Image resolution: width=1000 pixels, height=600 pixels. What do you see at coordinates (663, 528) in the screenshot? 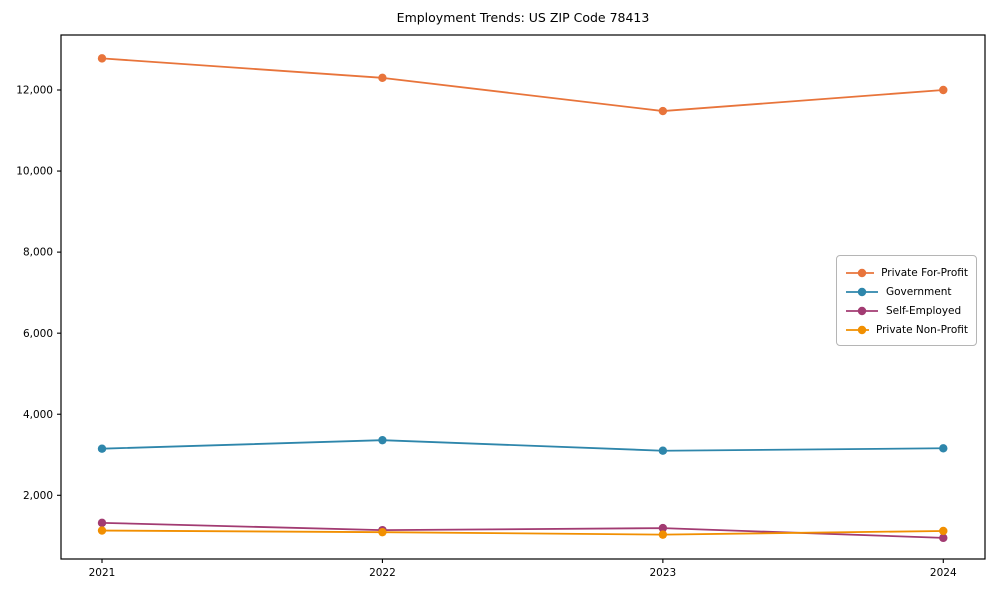
I see `data-point-self-employed-2023` at bounding box center [663, 528].